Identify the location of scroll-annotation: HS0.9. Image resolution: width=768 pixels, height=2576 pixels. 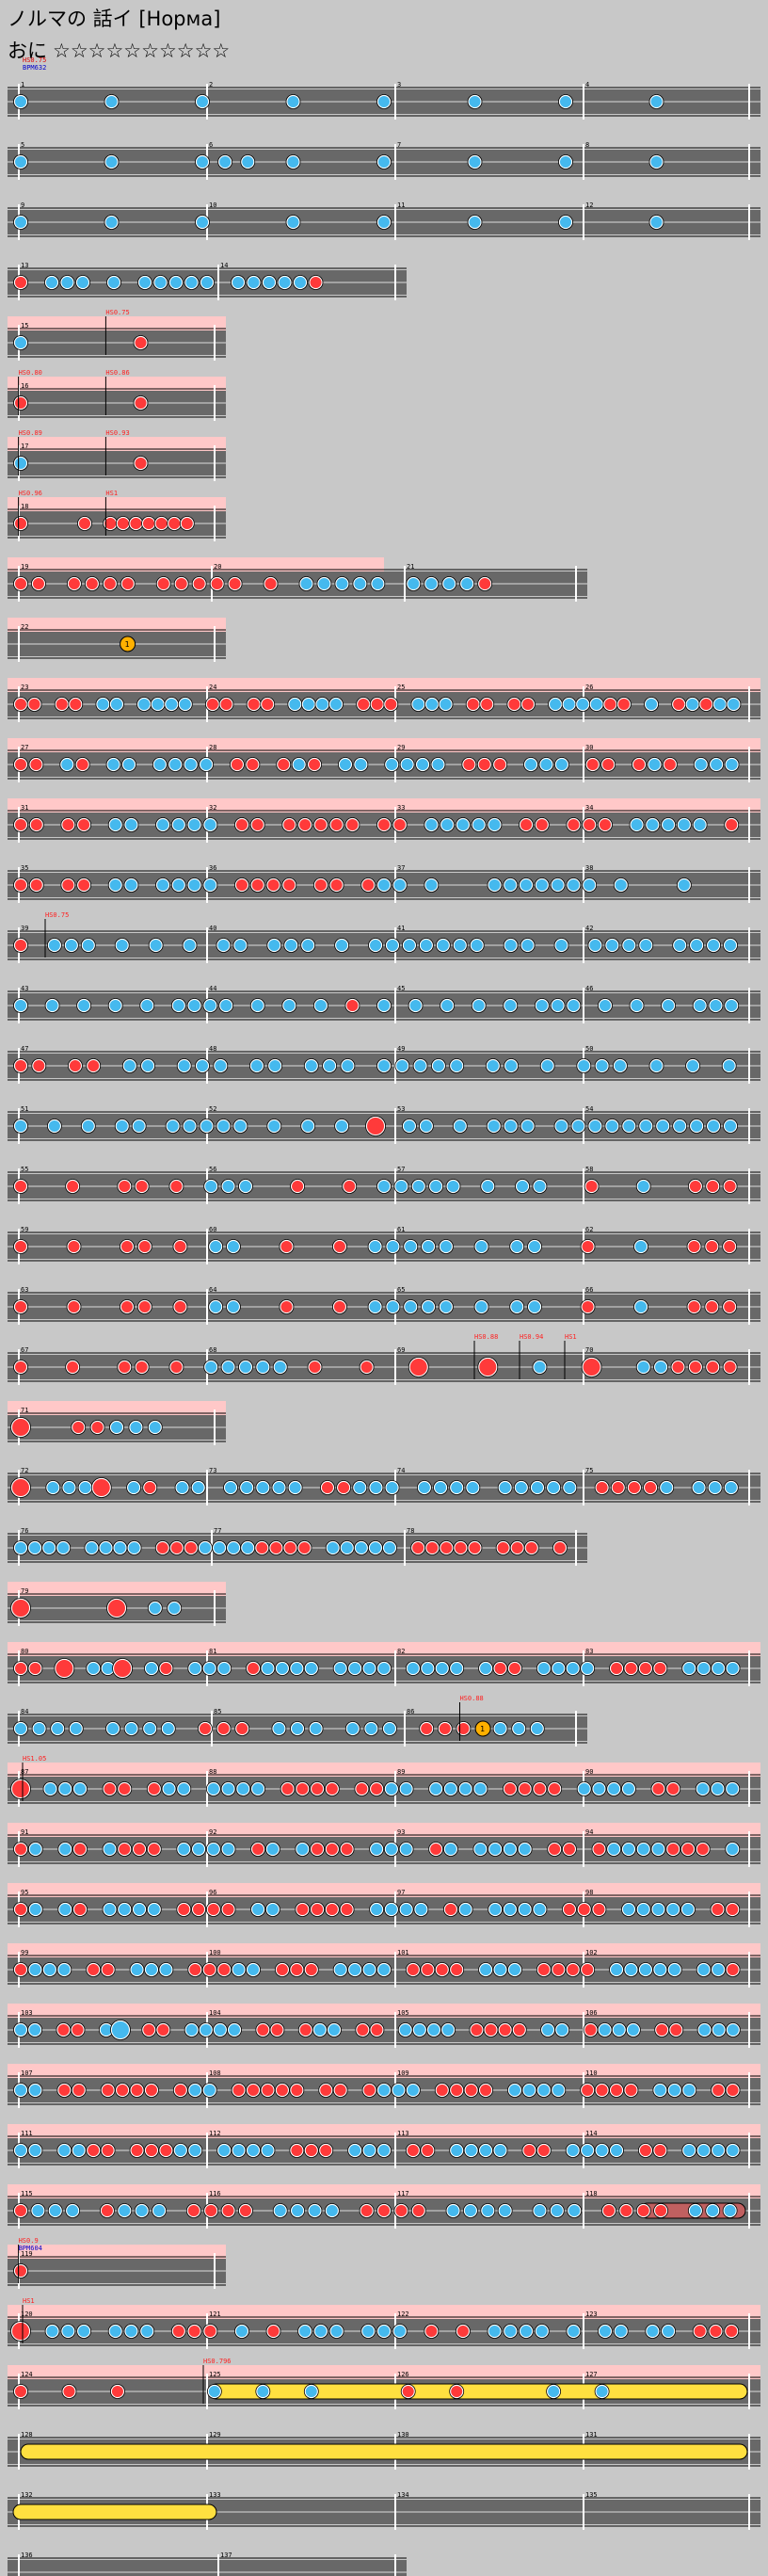
(29, 2241).